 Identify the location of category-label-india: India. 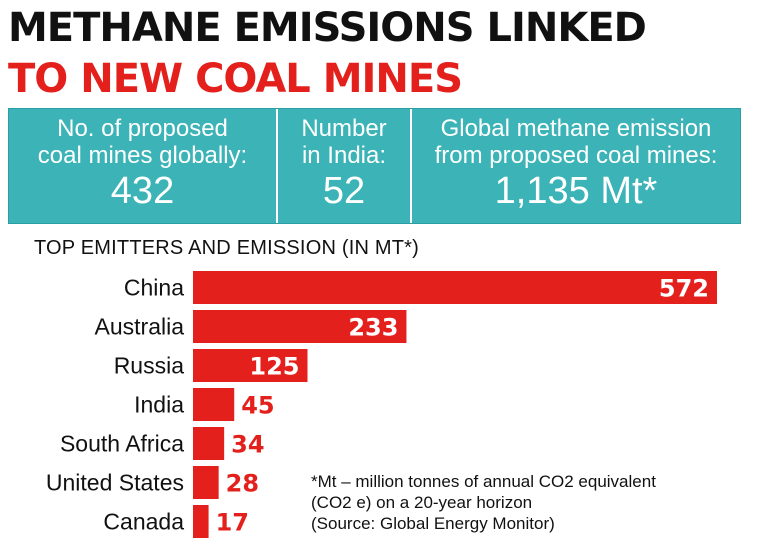
(159, 405).